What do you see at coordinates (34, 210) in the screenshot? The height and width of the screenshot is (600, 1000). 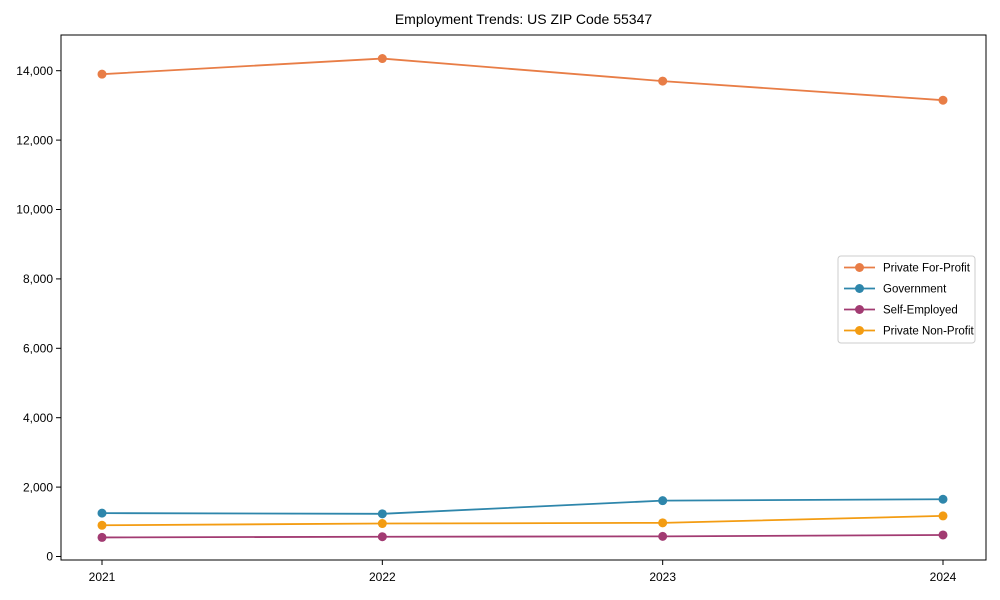 I see `y-axis-tick-label: 10,000` at bounding box center [34, 210].